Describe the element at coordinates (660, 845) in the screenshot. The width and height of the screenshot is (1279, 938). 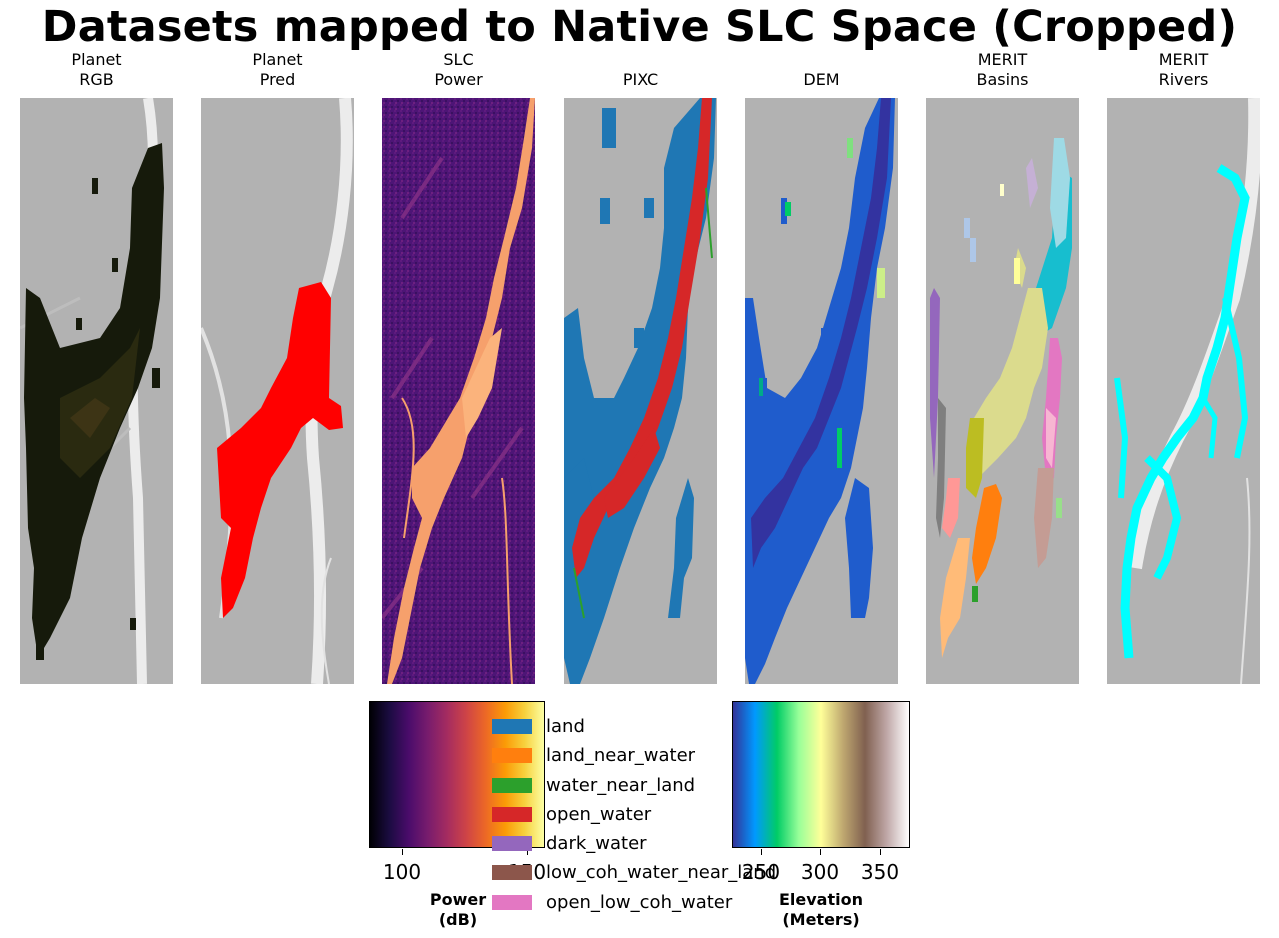
I see `legend-item: dark_water` at that location.